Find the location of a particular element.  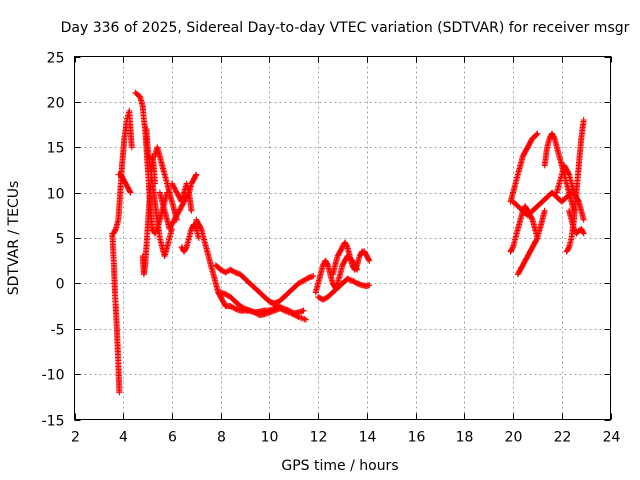

x-tick-labels: 2 4 6 8 10 12 14 16 18 20 22 24 is located at coordinates (345, 438).